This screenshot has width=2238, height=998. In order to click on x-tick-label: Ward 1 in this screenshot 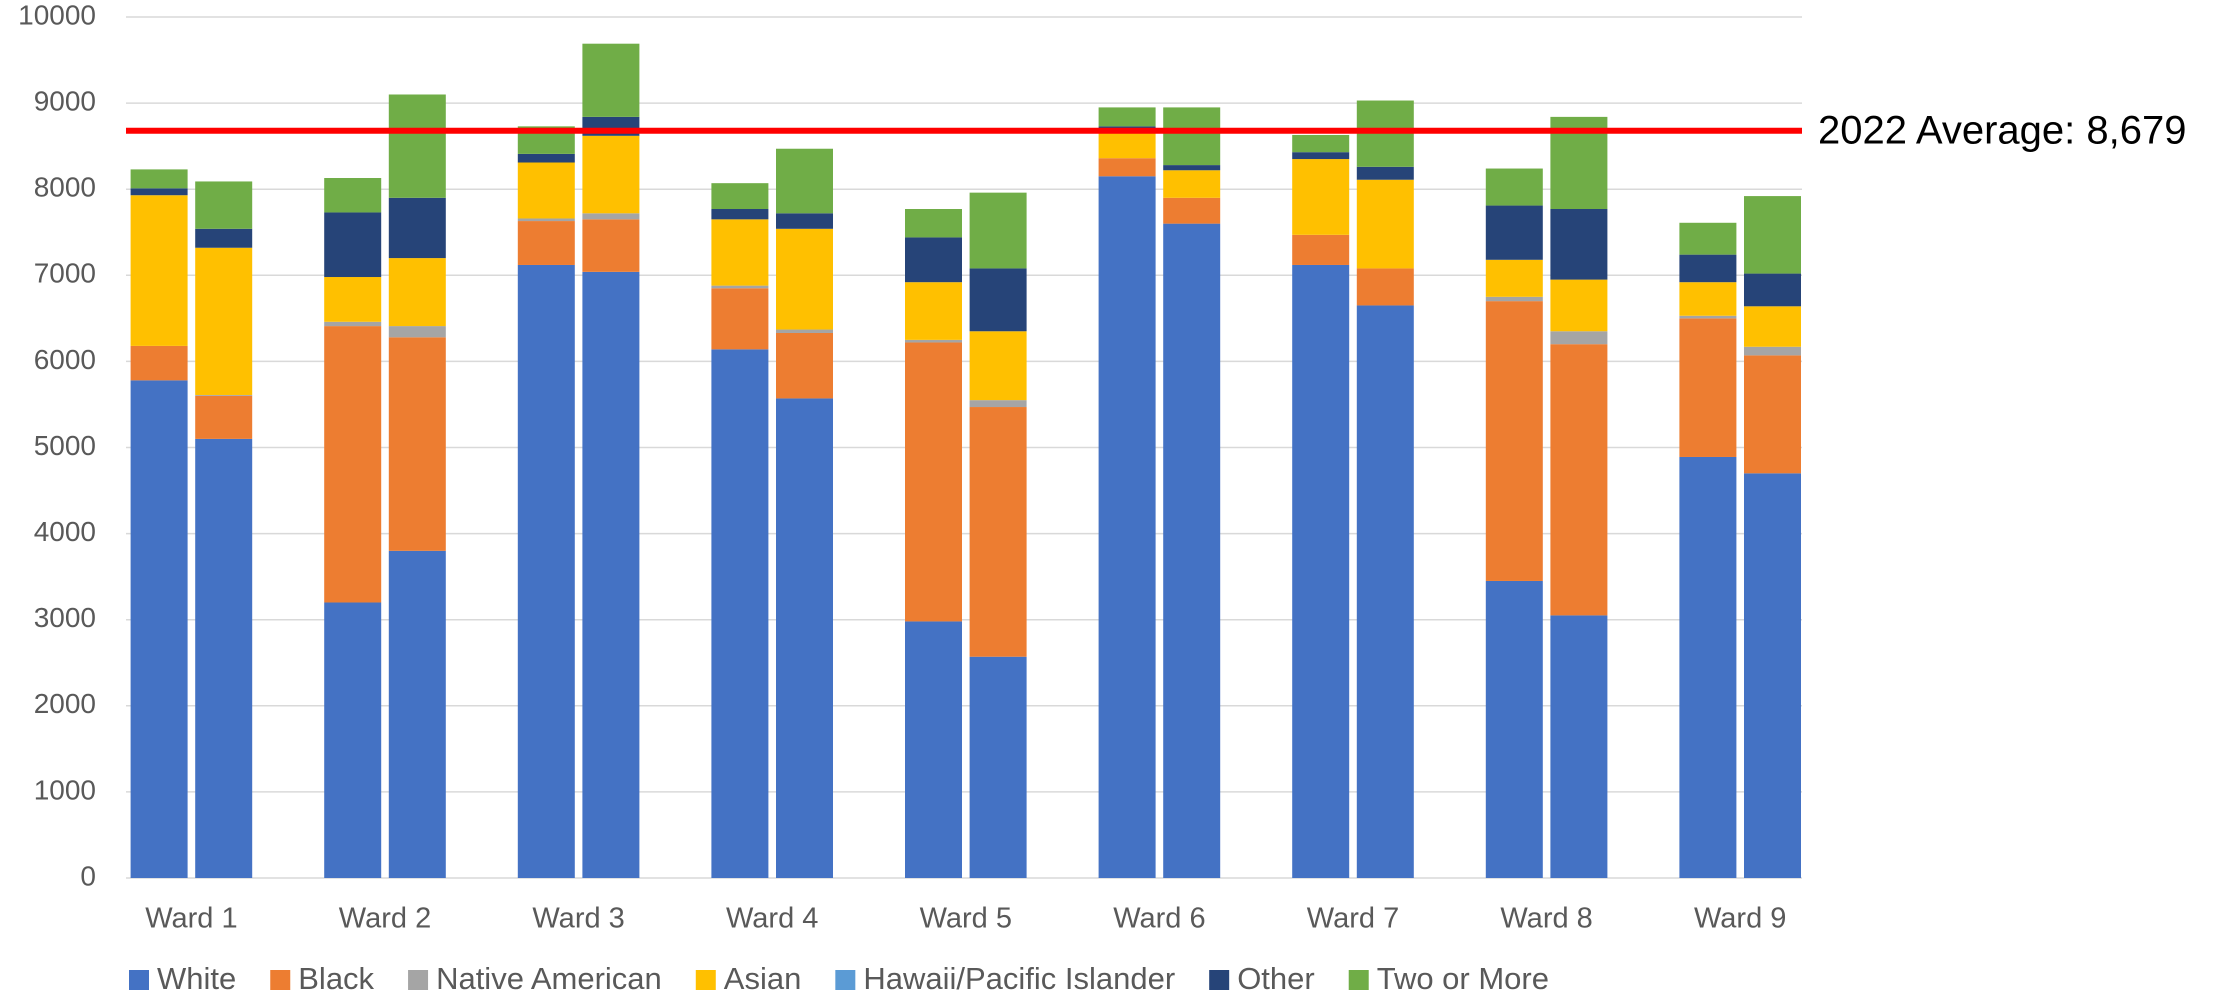, I will do `click(191, 919)`.